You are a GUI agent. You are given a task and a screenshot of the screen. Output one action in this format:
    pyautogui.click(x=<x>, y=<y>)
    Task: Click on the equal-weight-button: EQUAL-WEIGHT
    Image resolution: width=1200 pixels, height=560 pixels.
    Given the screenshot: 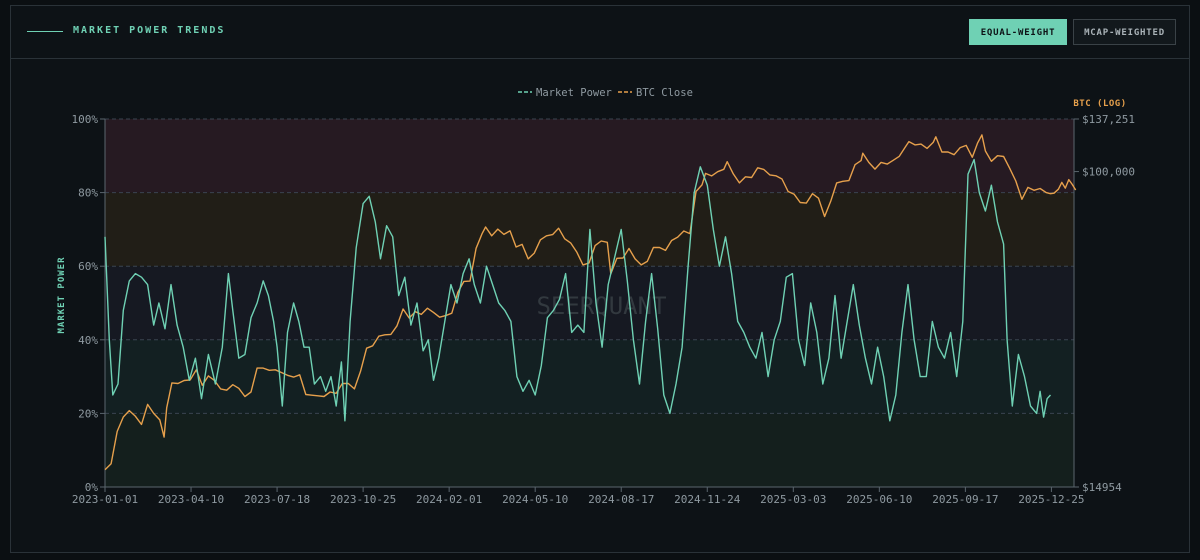 What is the action you would take?
    pyautogui.click(x=1018, y=32)
    